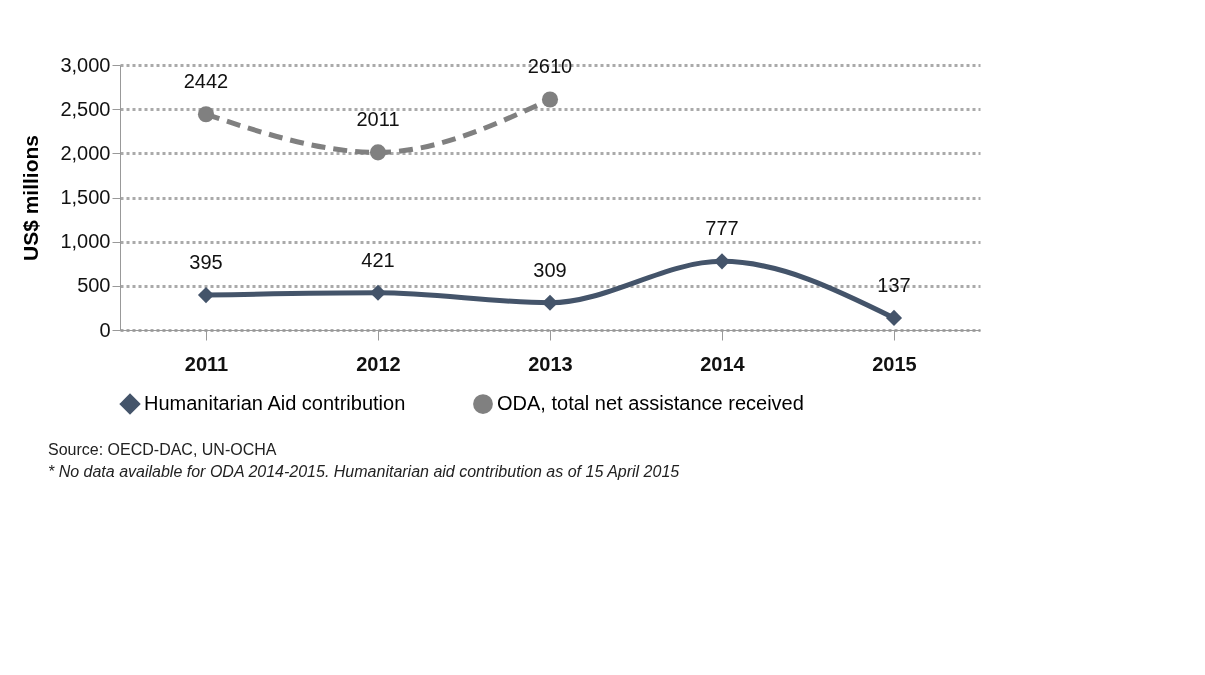 The width and height of the screenshot is (1205, 675). What do you see at coordinates (163, 450) in the screenshot?
I see `source-note: Source: OECD-DAC, UN-OCHA` at bounding box center [163, 450].